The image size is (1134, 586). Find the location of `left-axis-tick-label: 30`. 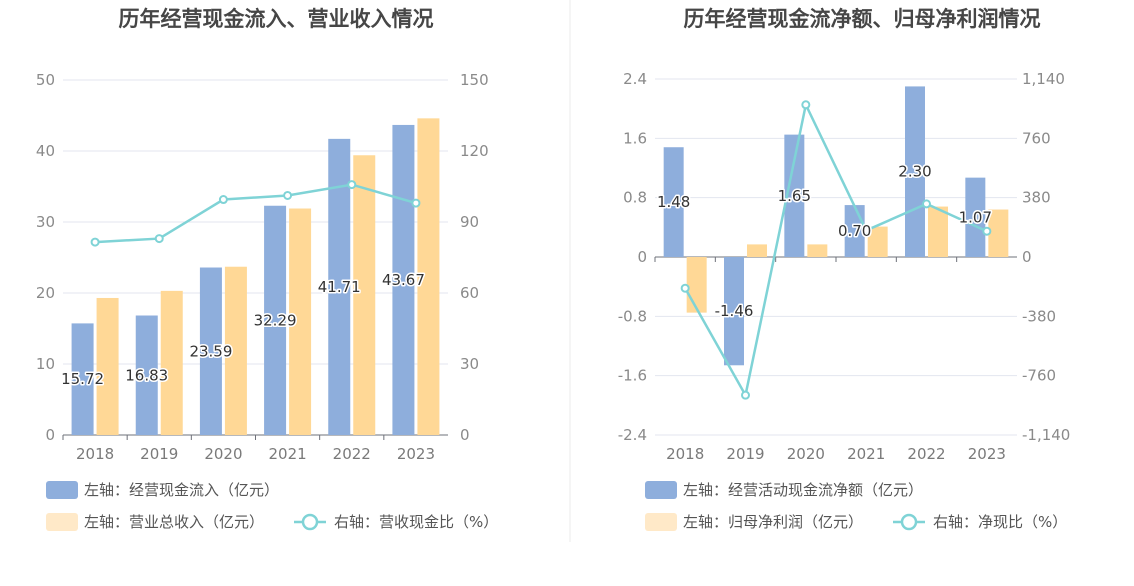

left-axis-tick-label: 30 is located at coordinates (45, 222).